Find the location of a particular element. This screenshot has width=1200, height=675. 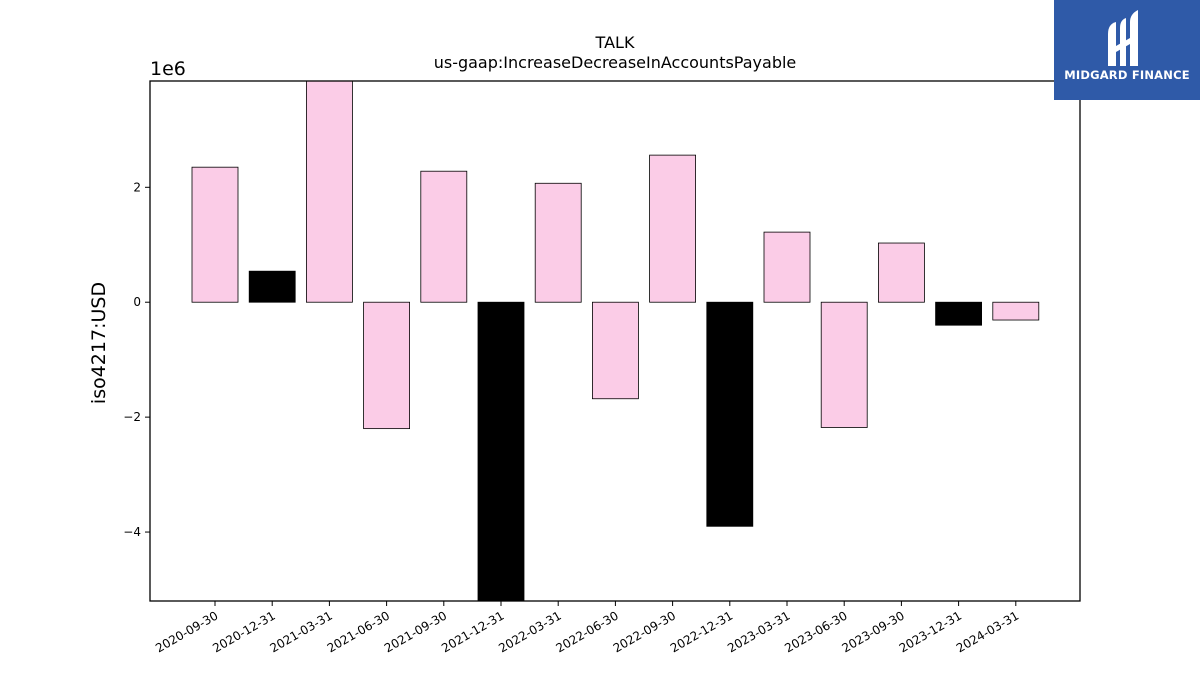

x-tick-label: 2023-09-30 is located at coordinates (872, 631).